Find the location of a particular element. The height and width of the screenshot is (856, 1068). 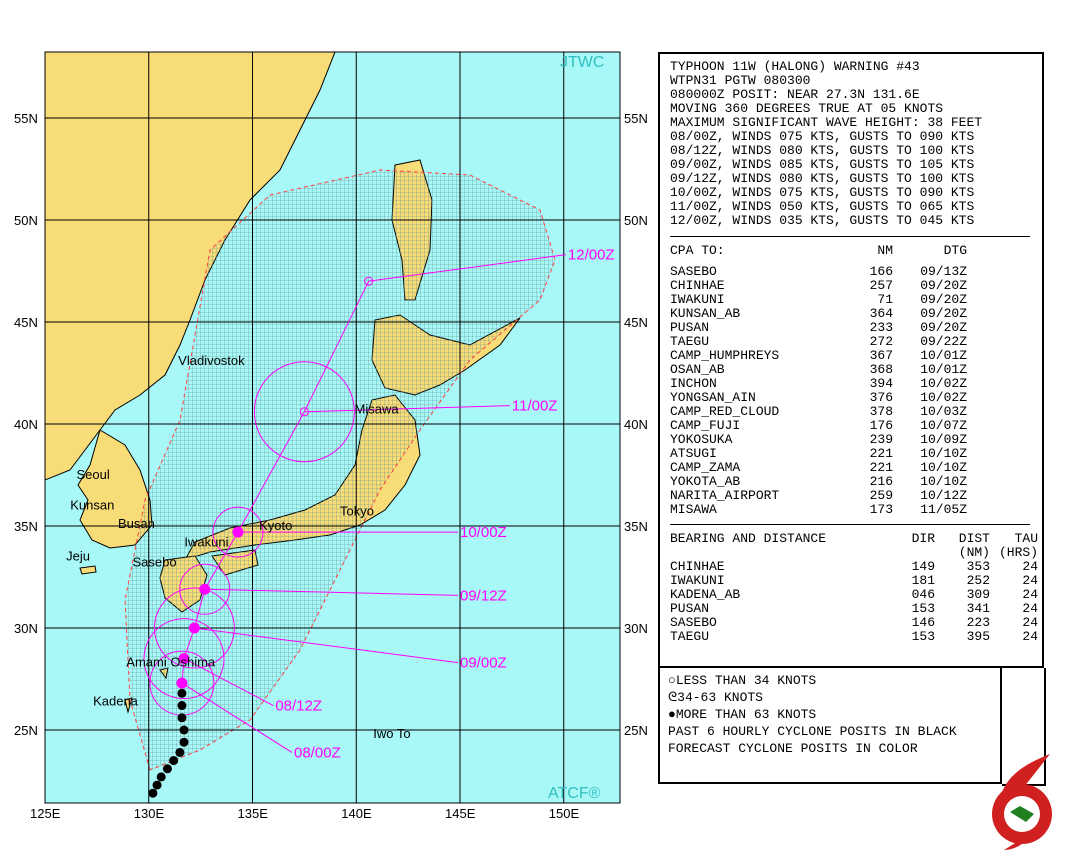

lon-label: 140E is located at coordinates (356, 813).